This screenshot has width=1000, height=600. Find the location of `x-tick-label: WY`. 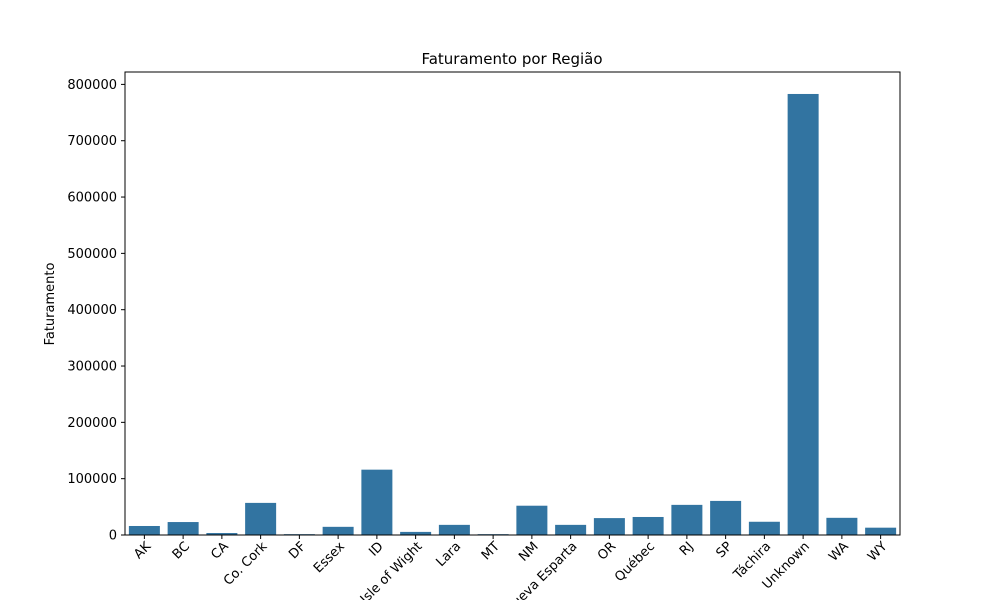

x-tick-label: WY is located at coordinates (877, 551).